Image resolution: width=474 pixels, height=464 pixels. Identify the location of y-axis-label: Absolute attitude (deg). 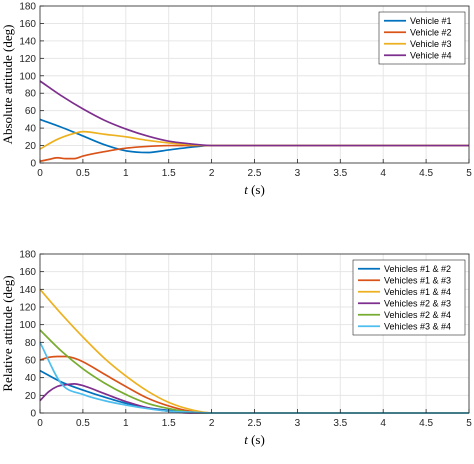
(7, 85).